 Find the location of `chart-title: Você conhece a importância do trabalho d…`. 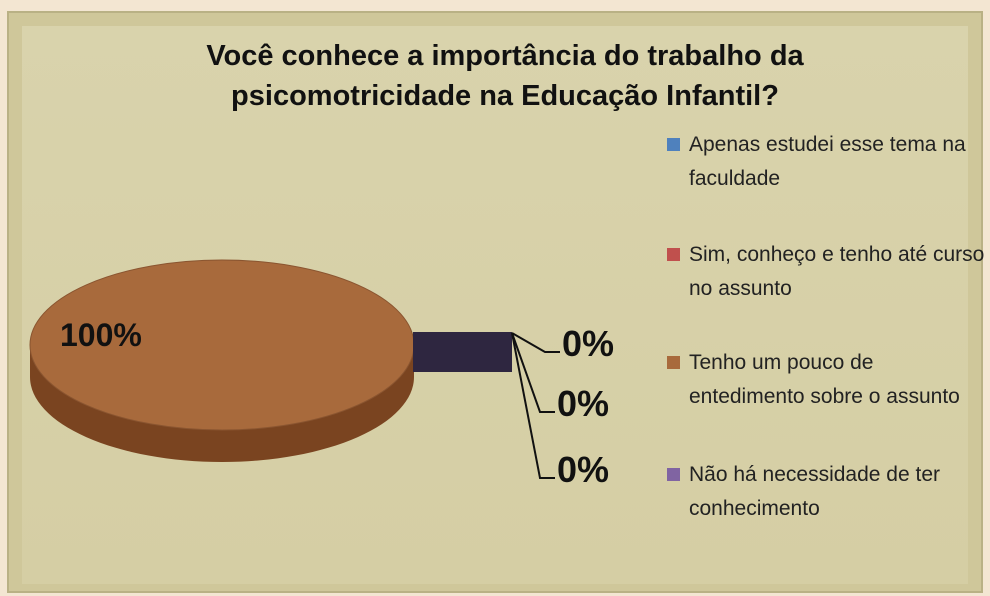

chart-title: Você conhece a importância do trabalho d… is located at coordinates (505, 76).